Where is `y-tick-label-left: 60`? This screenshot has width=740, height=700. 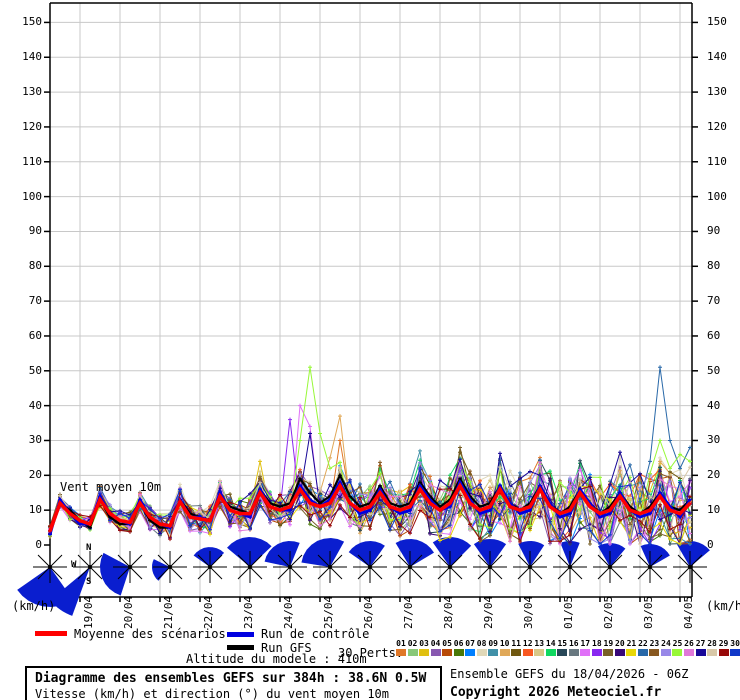
y-tick-label-left: 60 is located at coordinates (35, 335).